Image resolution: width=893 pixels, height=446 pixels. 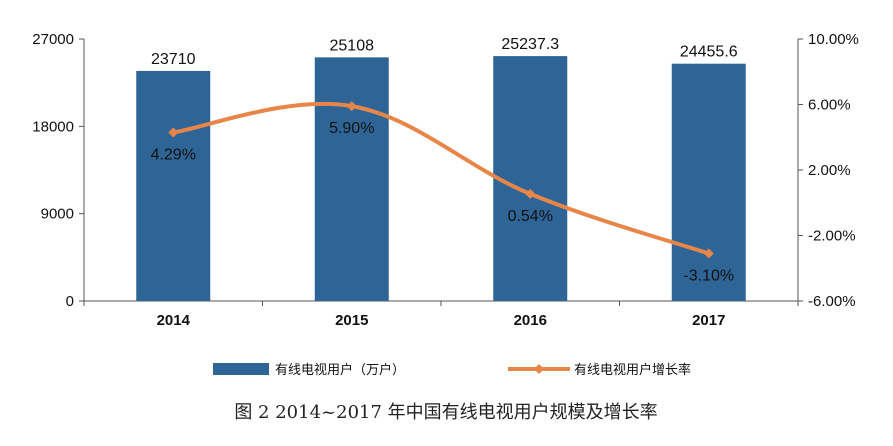 I want to click on line-value-label: 5.90%, so click(x=351, y=128).